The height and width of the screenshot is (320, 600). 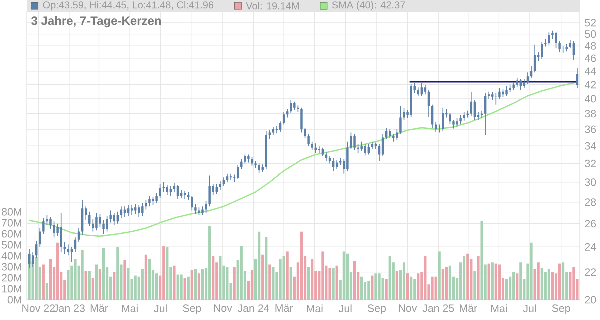 I want to click on y2-tick-label: 30M, so click(x=12, y=267).